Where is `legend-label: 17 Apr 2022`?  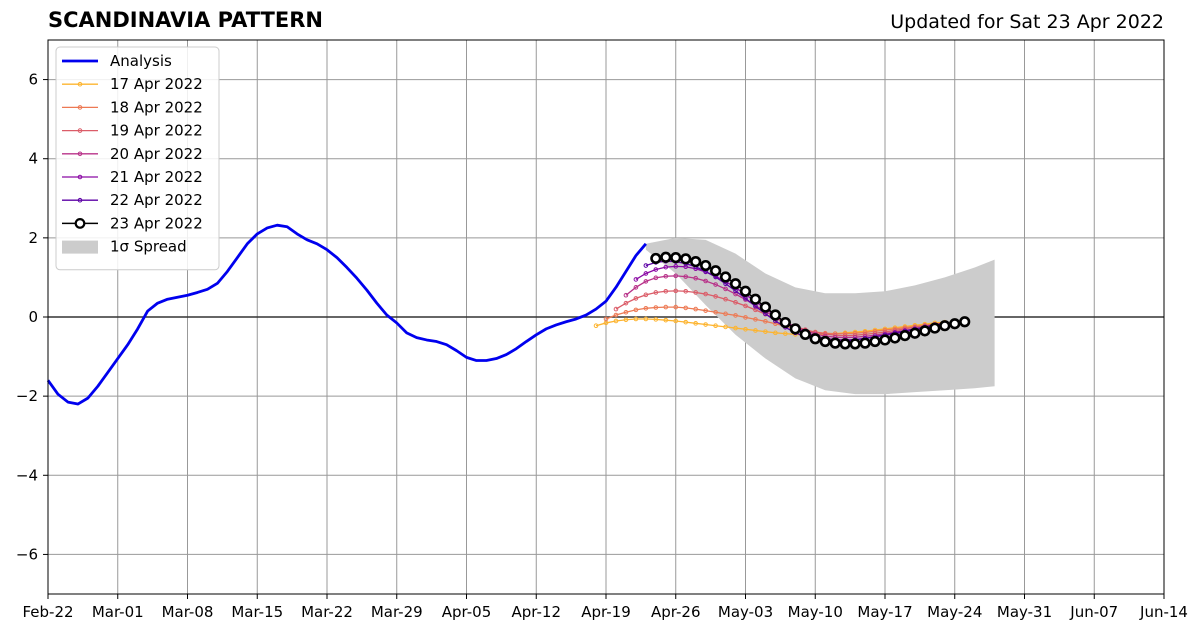 legend-label: 17 Apr 2022 is located at coordinates (156, 84).